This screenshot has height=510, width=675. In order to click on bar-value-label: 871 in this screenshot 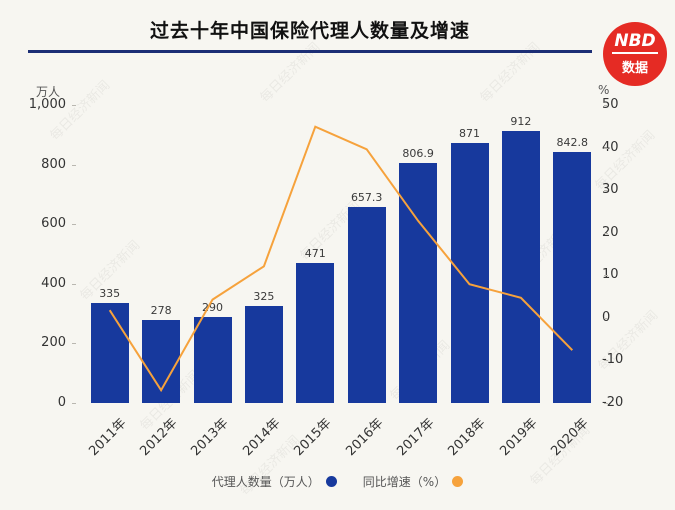, I will do `click(469, 134)`.